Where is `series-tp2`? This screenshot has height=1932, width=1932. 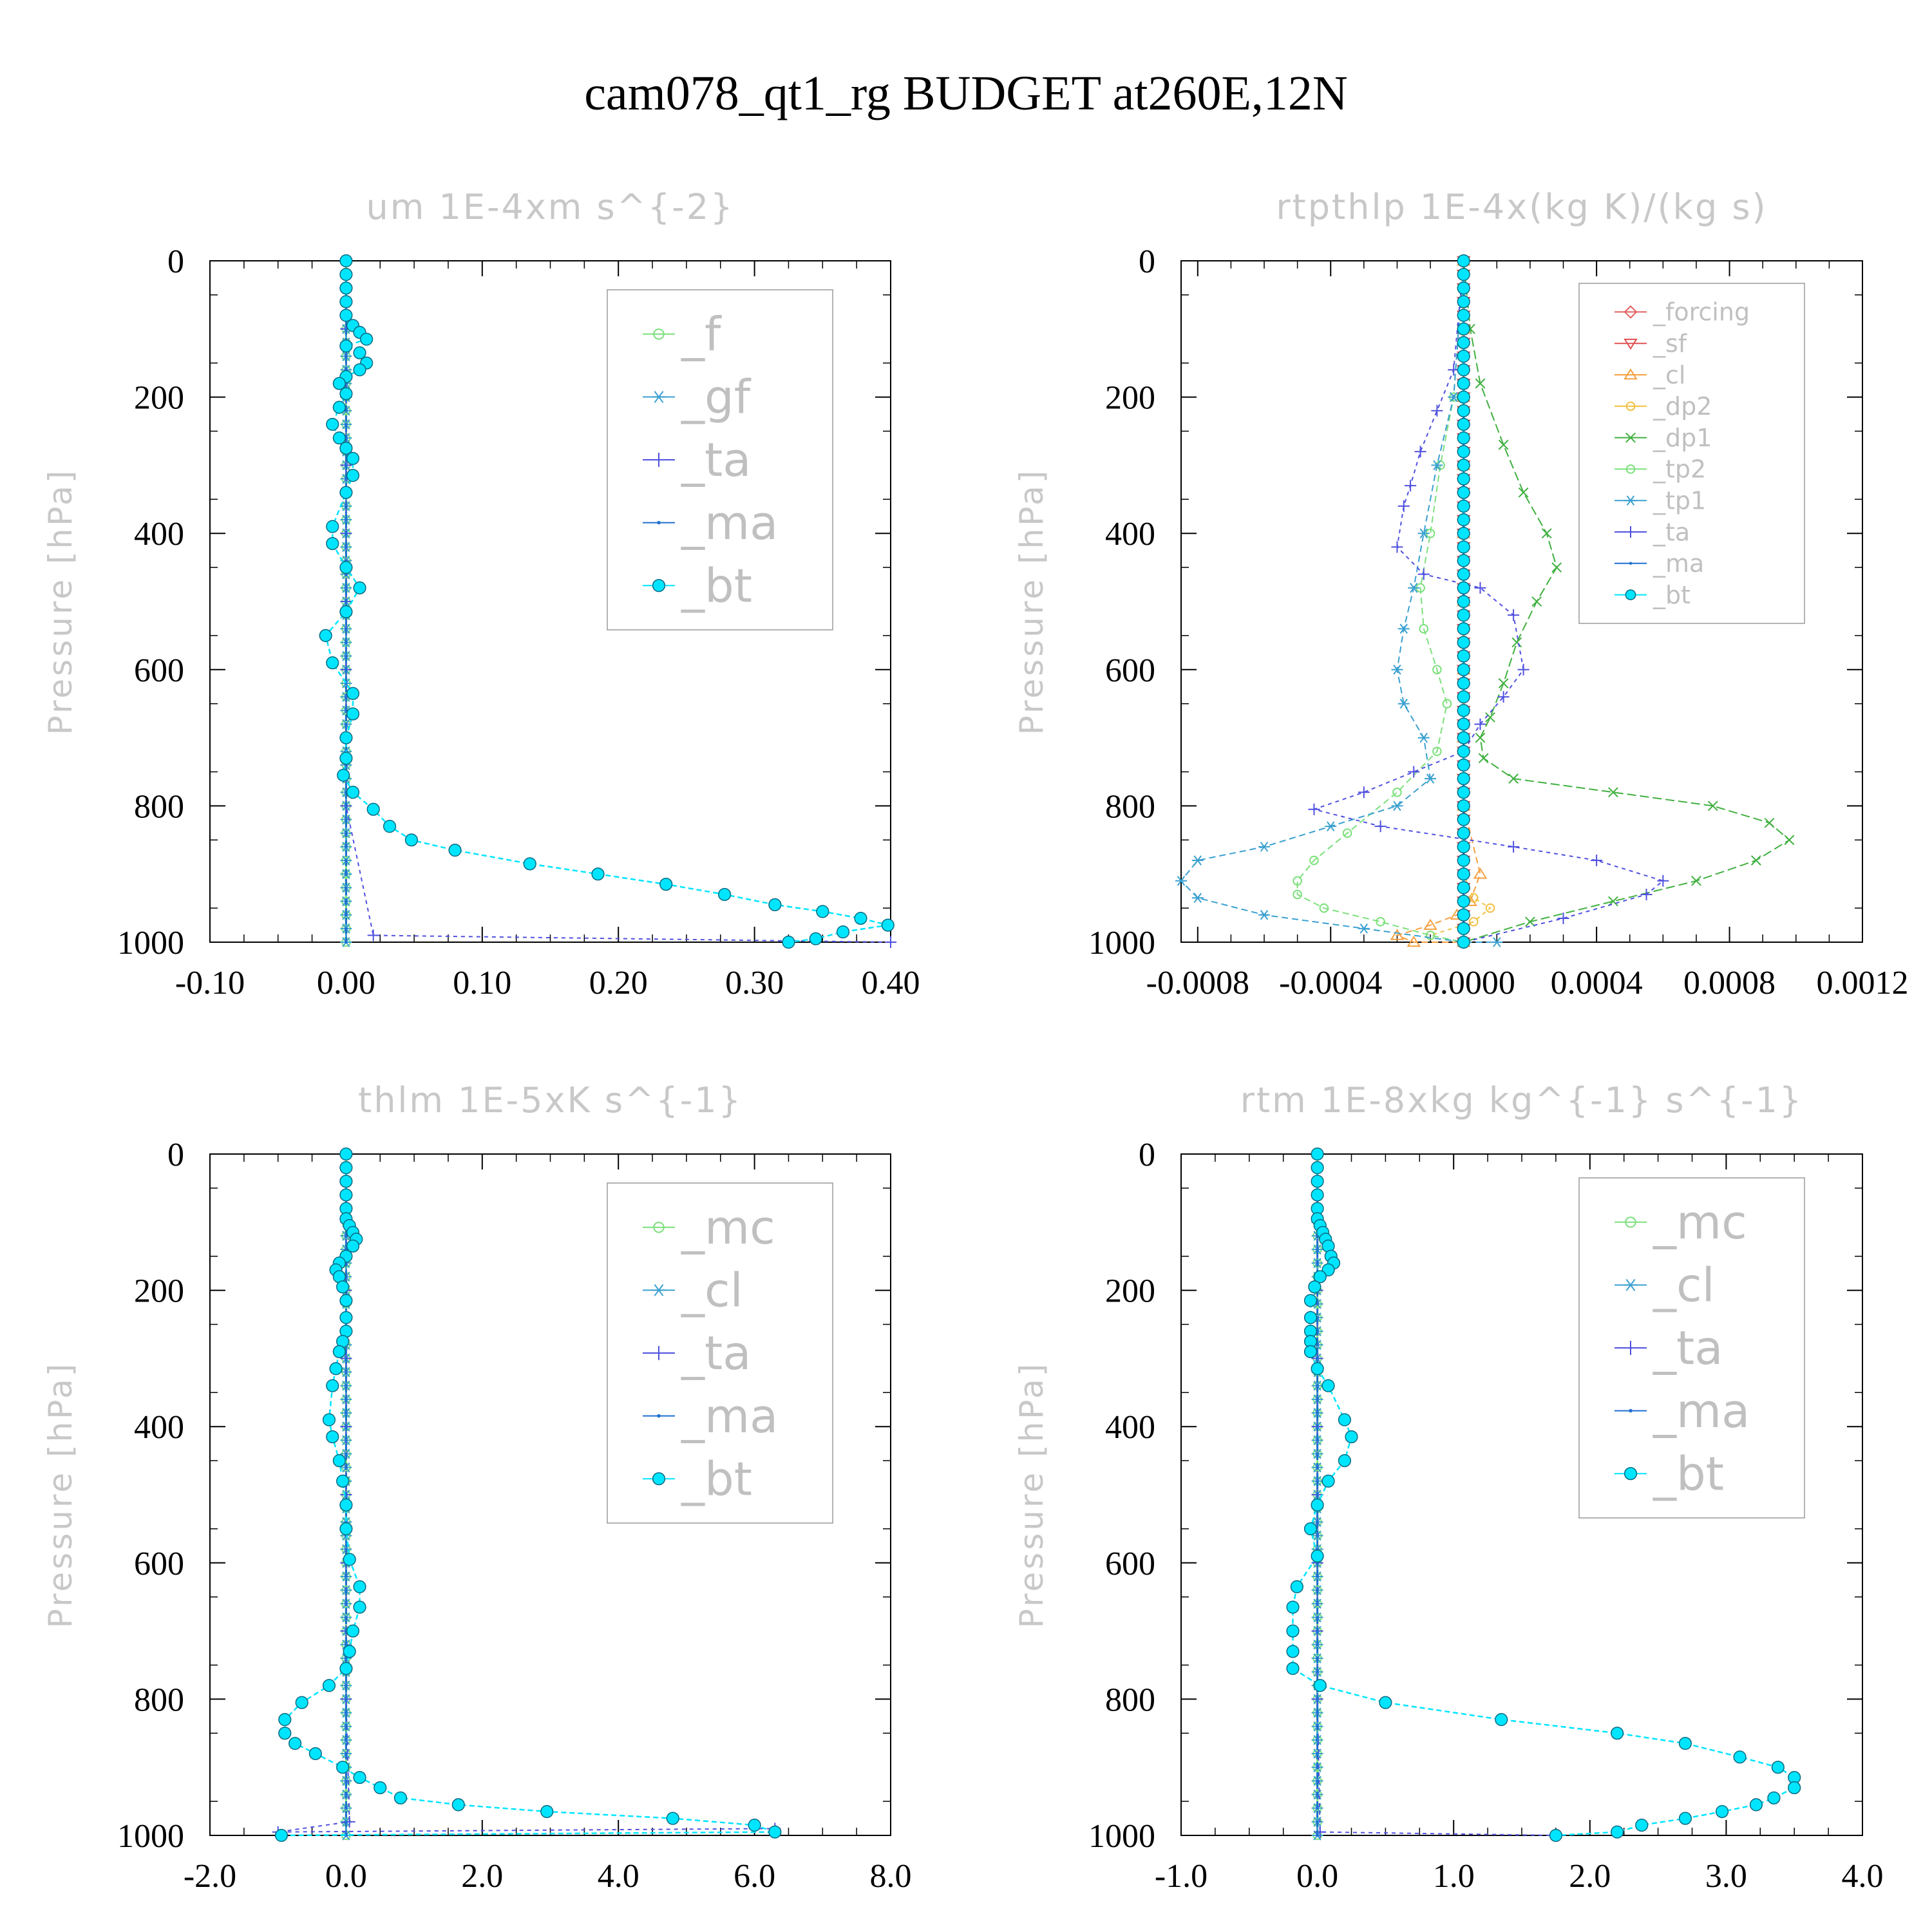
series-tp2 is located at coordinates (1380, 602).